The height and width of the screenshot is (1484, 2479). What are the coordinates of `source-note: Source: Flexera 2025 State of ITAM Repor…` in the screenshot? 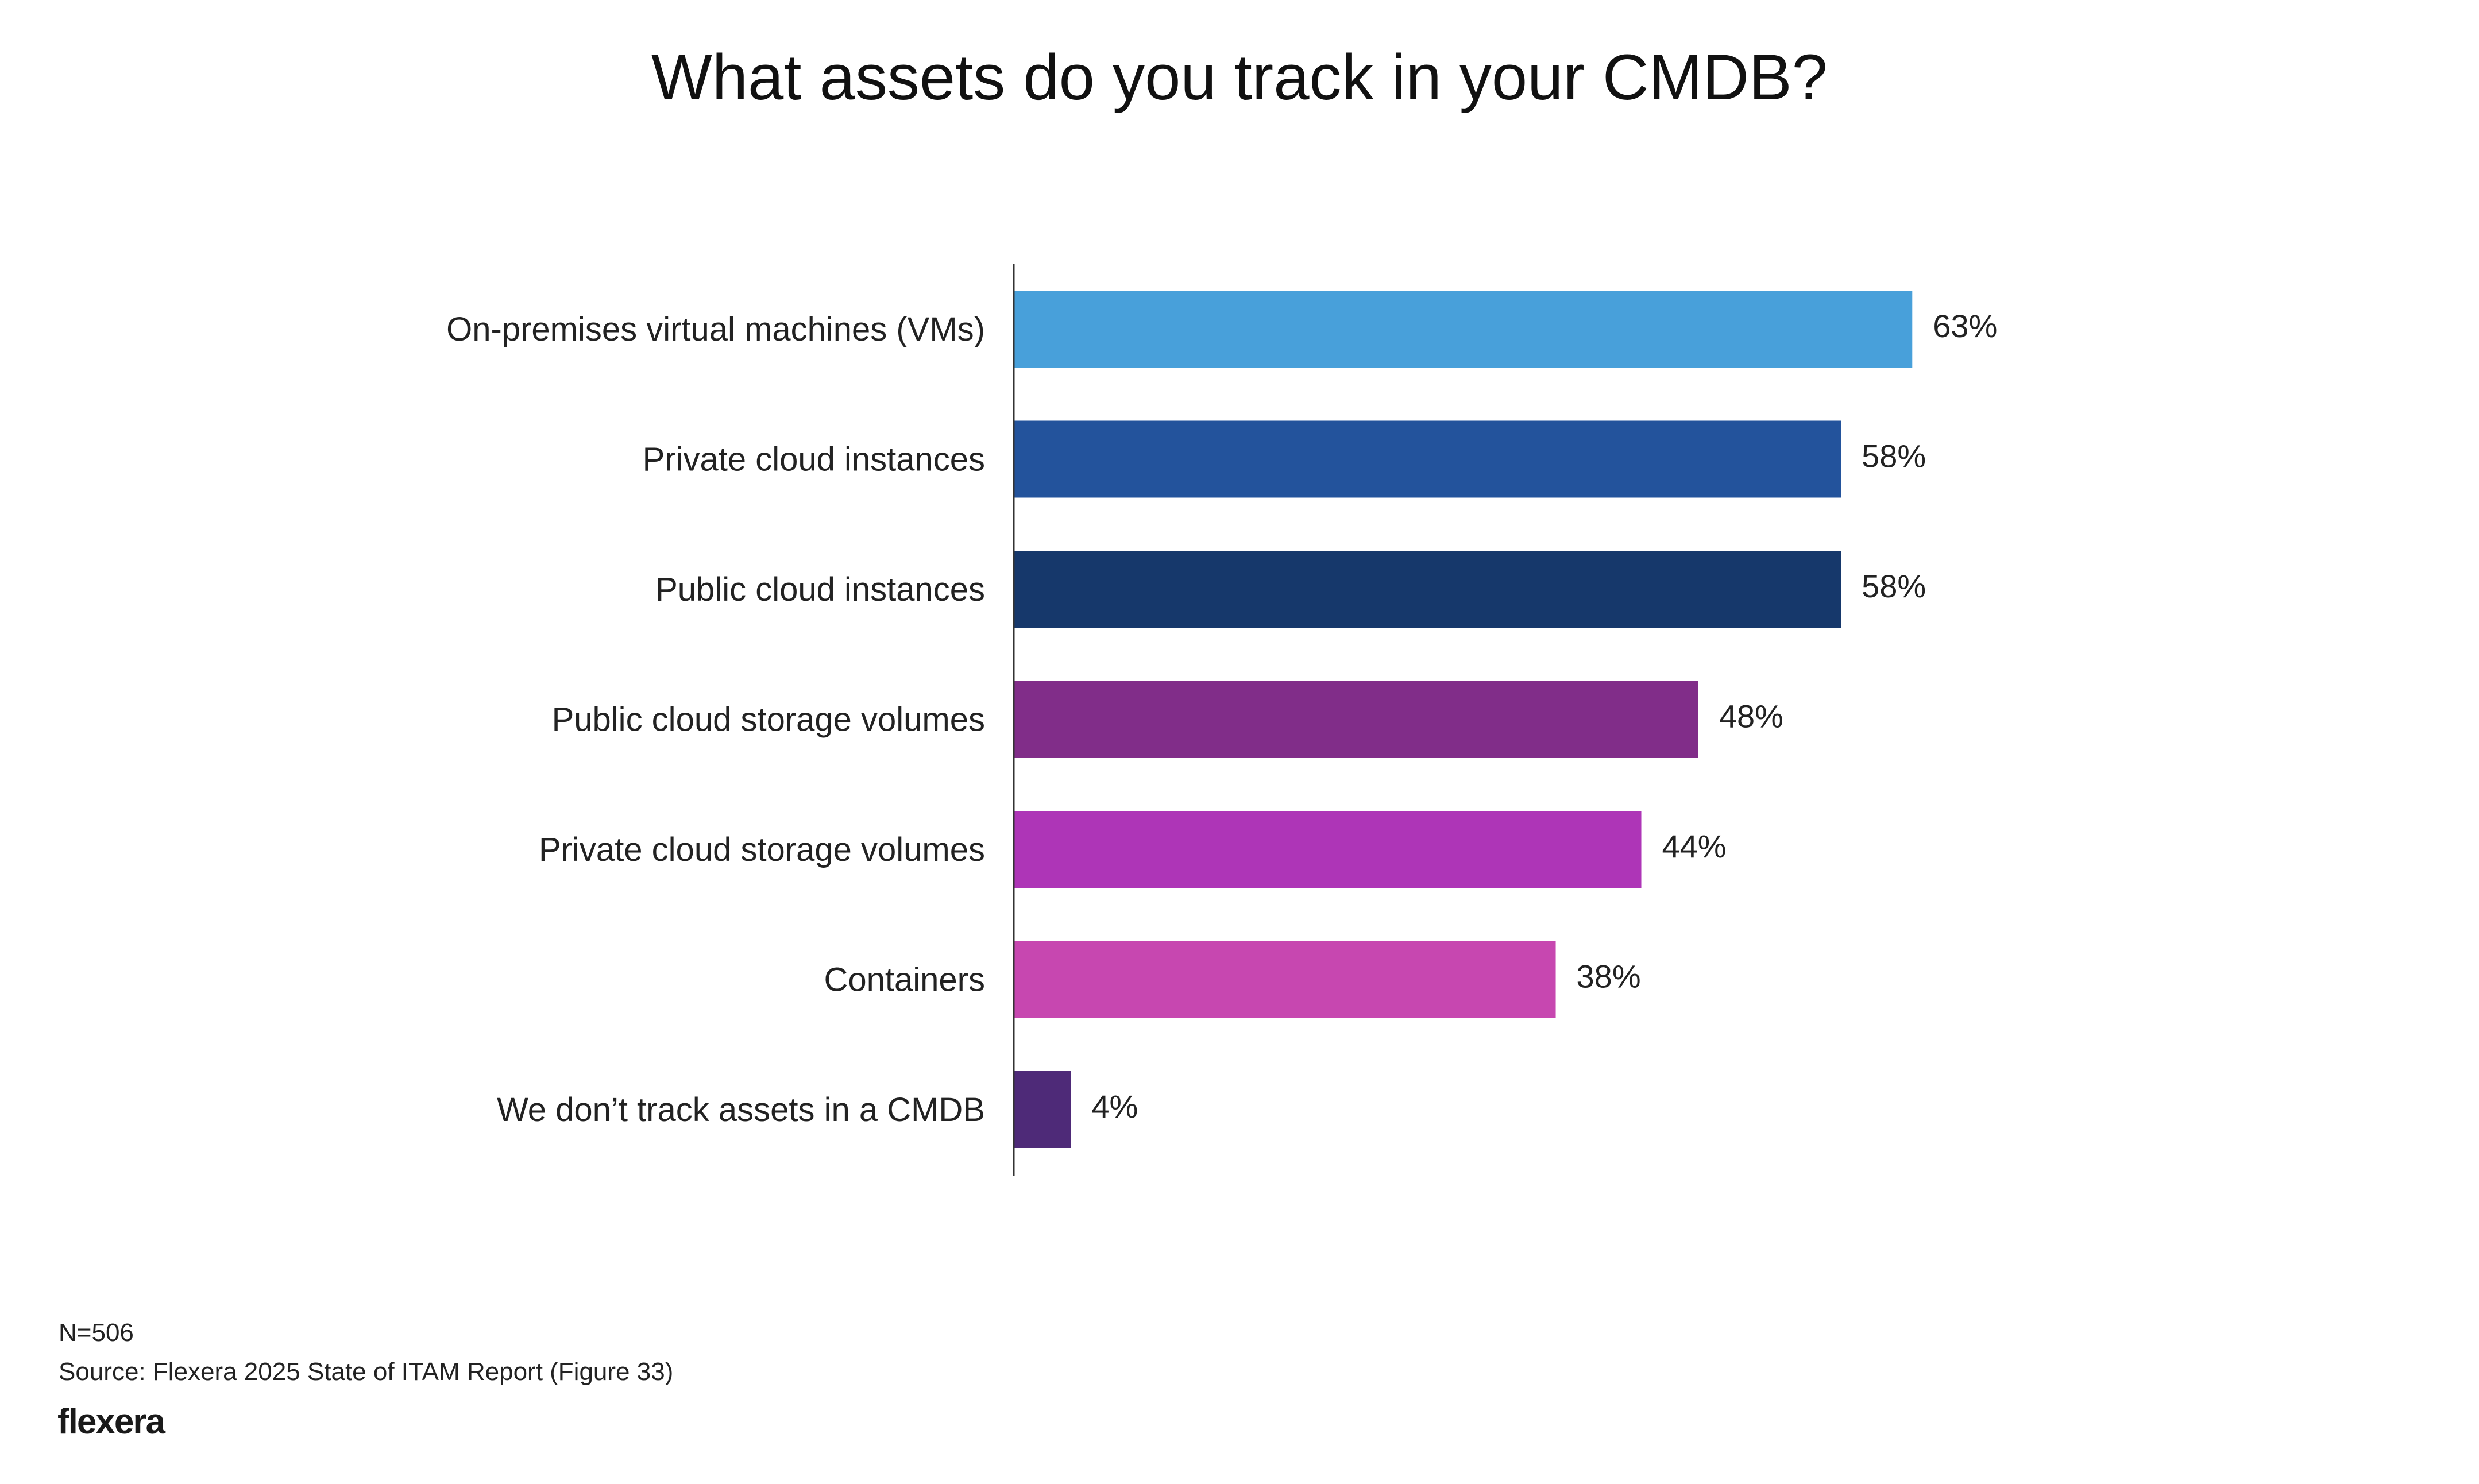 It's located at (366, 1372).